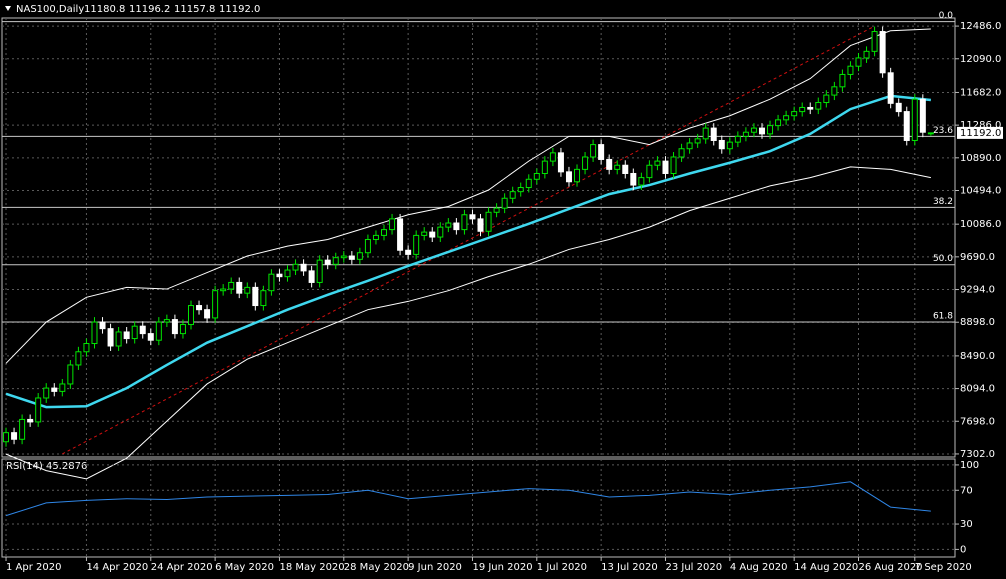 The width and height of the screenshot is (1006, 579). Describe the element at coordinates (244, 567) in the screenshot. I see `x-tick-label: 6 May 2020` at that location.